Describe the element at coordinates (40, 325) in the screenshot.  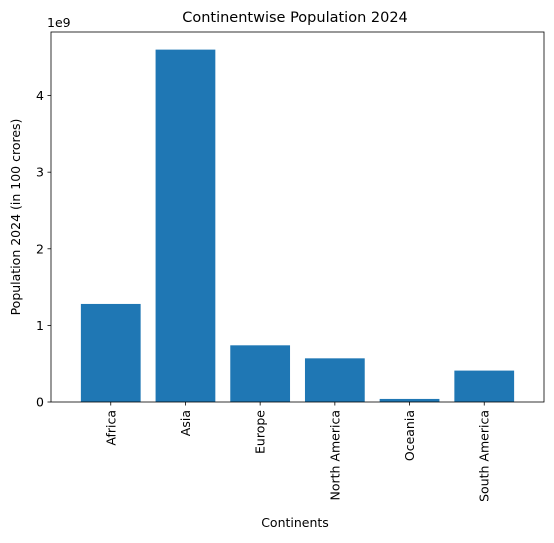
I see `y-tick-label-1: 1` at that location.